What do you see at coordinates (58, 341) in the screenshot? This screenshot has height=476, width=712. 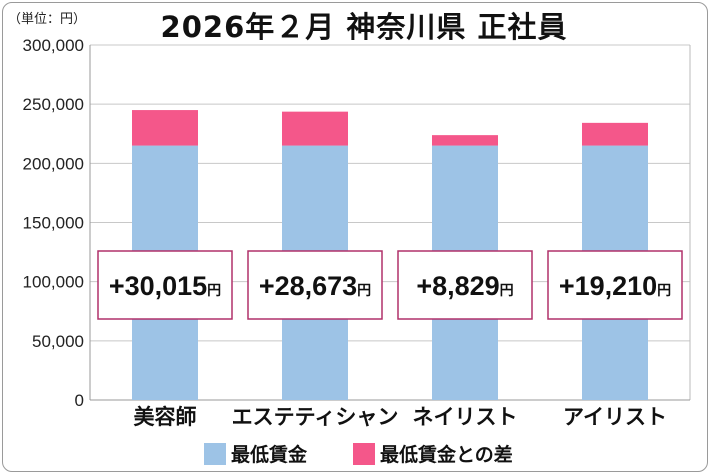 I see `y-tick-label: 50,000` at bounding box center [58, 341].